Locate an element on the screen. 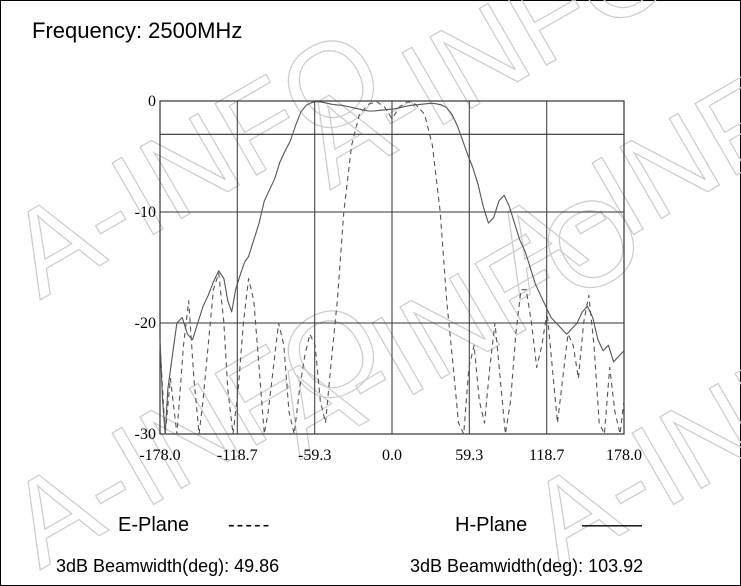  h-plane-beamwidth: 3dB Beamwidth(deg): 103.92 is located at coordinates (527, 566).